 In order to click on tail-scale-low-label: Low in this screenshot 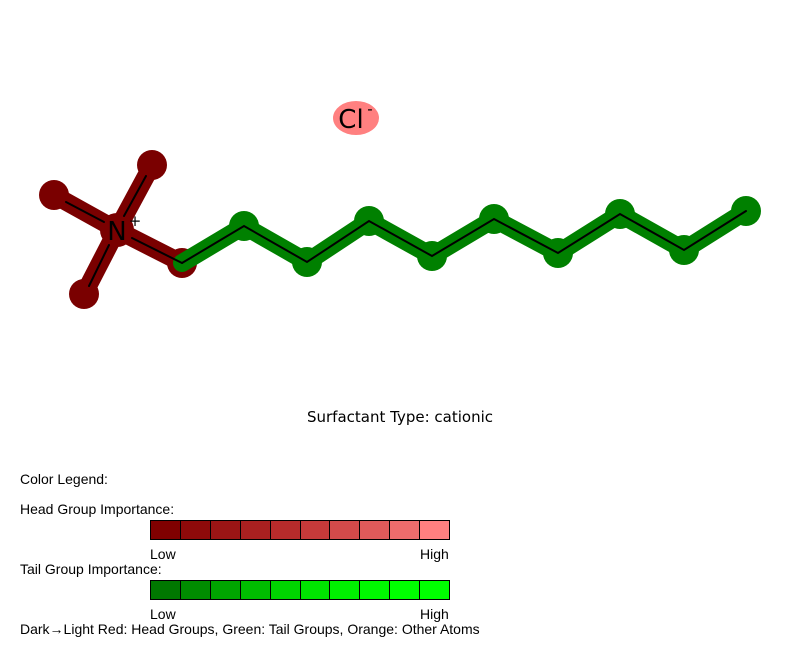, I will do `click(163, 614)`.